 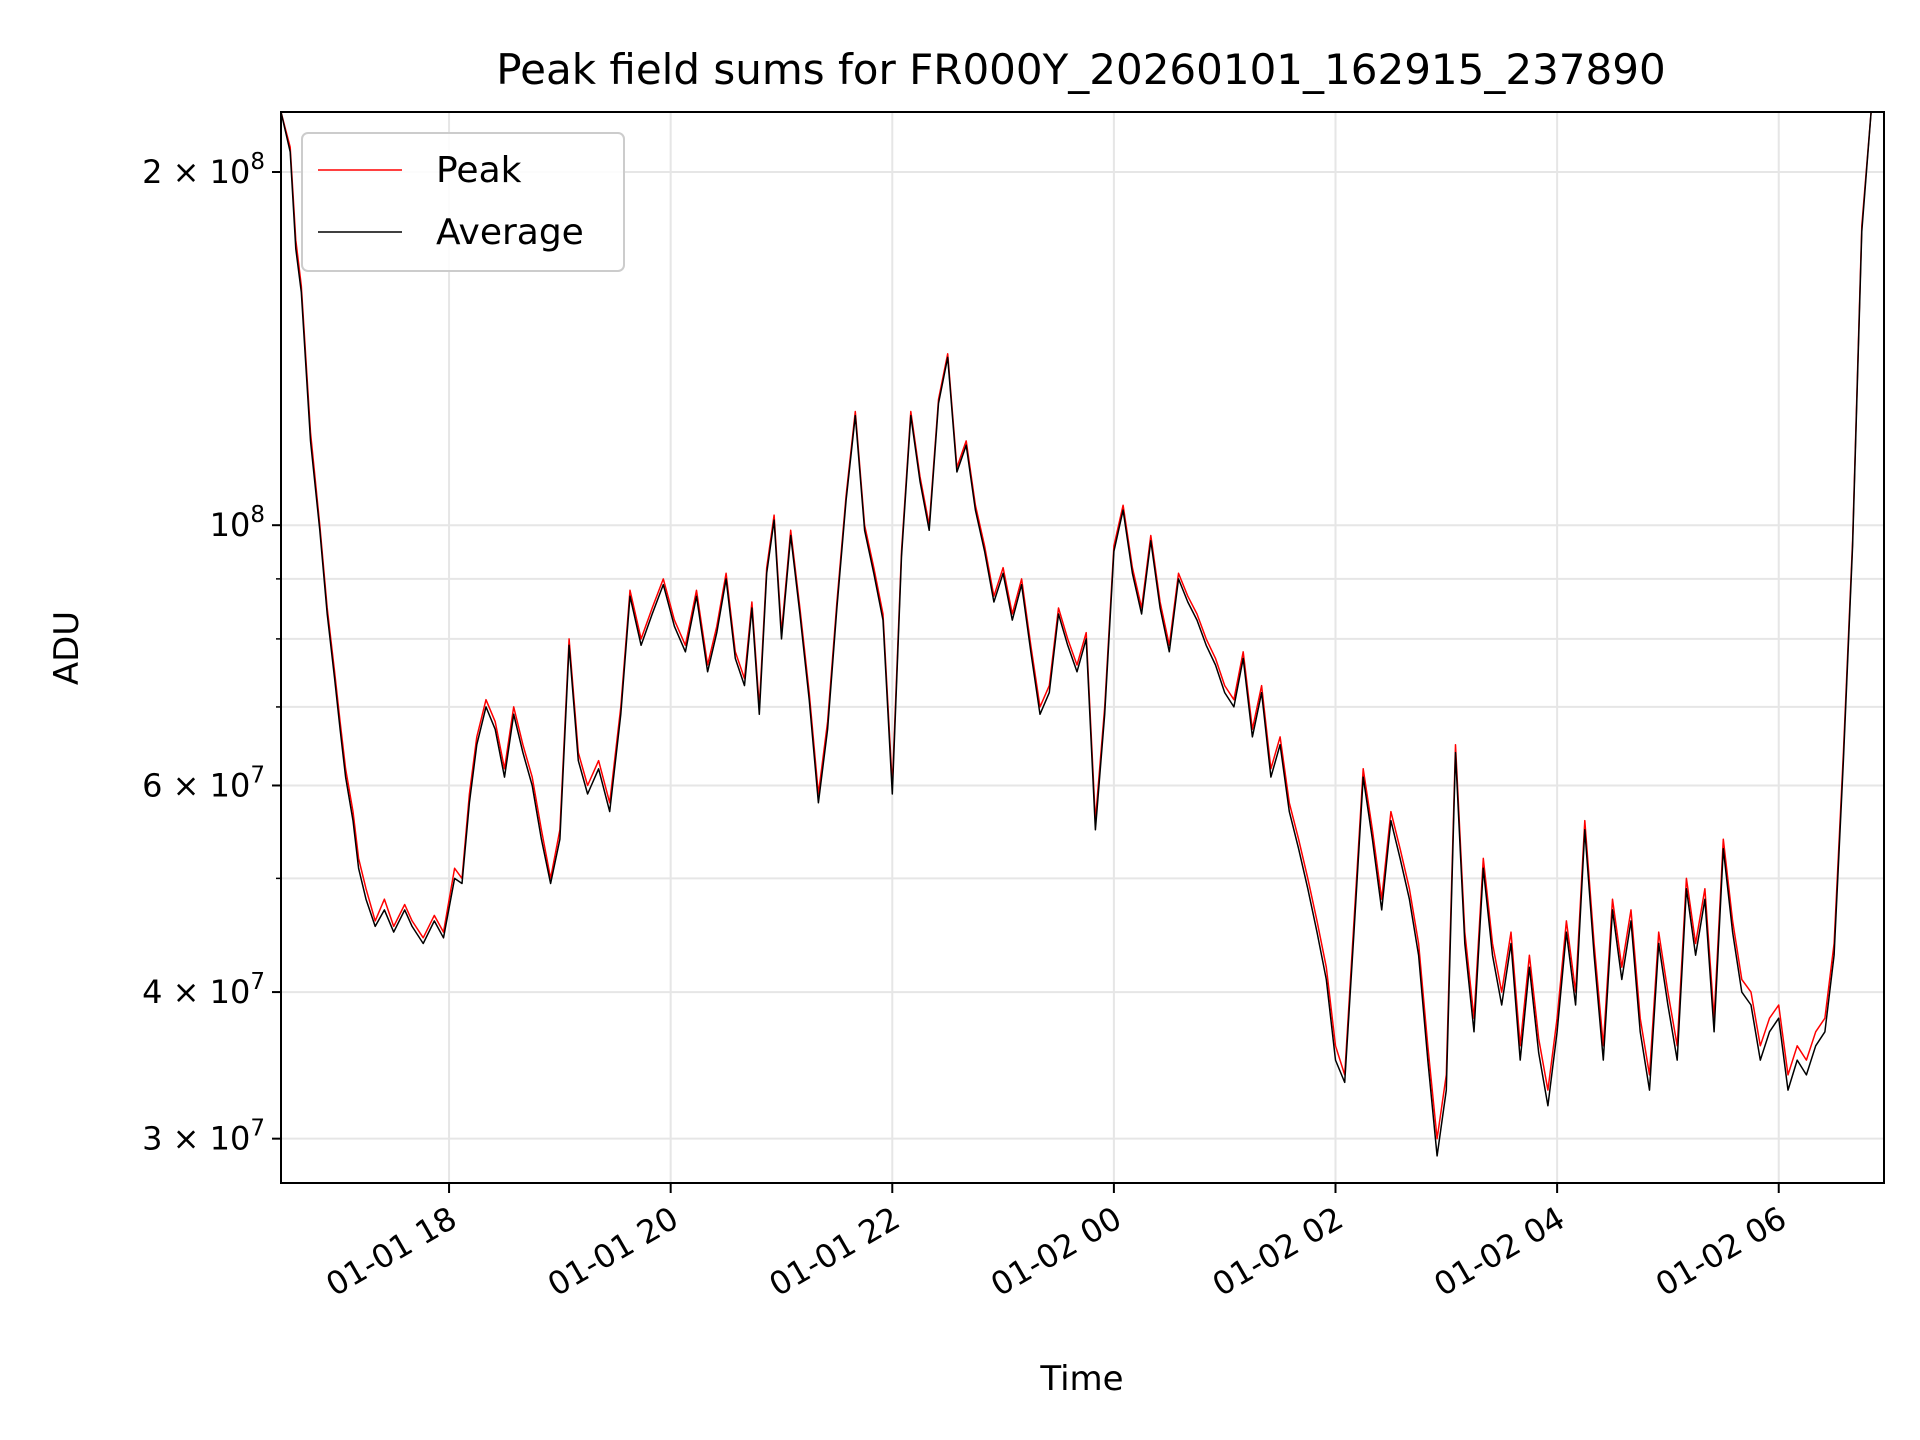 I want to click on legend: Peak Average, so click(x=463, y=202).